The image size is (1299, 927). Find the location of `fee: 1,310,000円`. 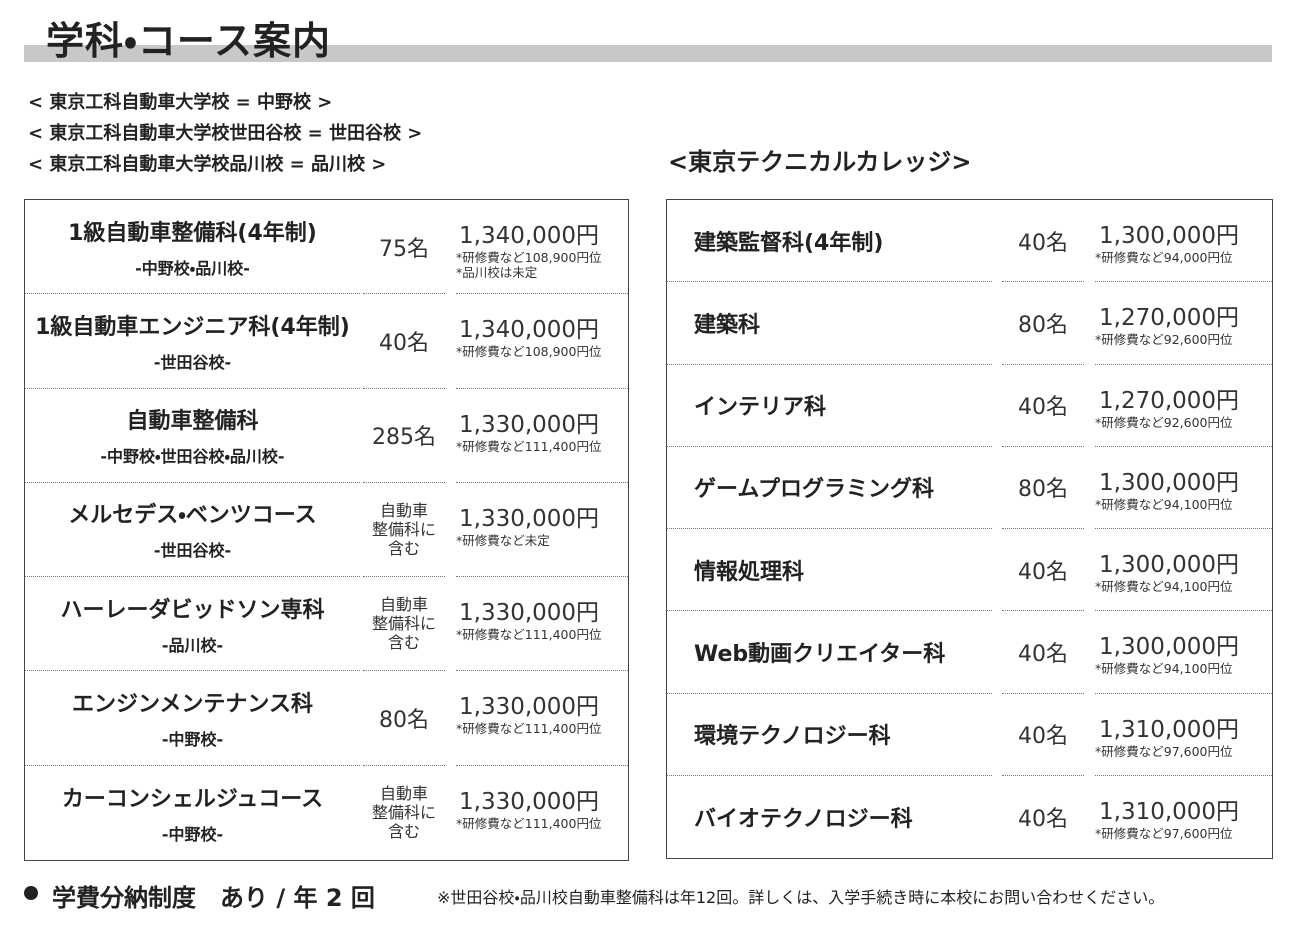

fee: 1,310,000円 is located at coordinates (1169, 811).